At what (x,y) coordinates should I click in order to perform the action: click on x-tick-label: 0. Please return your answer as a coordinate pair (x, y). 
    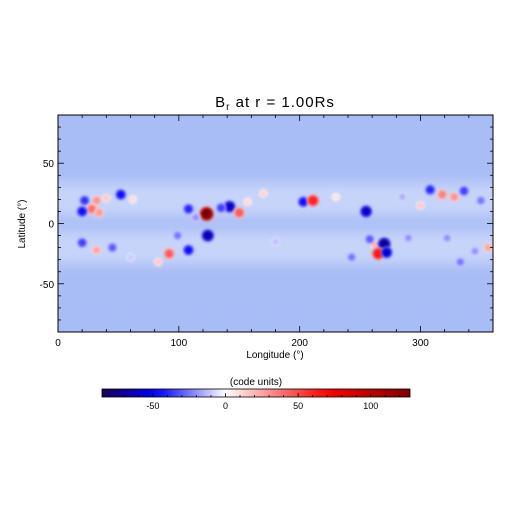
    Looking at the image, I should click on (58, 343).